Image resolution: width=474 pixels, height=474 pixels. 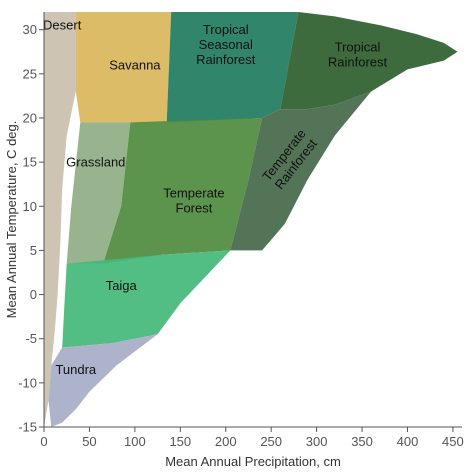 What do you see at coordinates (60, 219) in the screenshot?
I see `biome-region-desert` at bounding box center [60, 219].